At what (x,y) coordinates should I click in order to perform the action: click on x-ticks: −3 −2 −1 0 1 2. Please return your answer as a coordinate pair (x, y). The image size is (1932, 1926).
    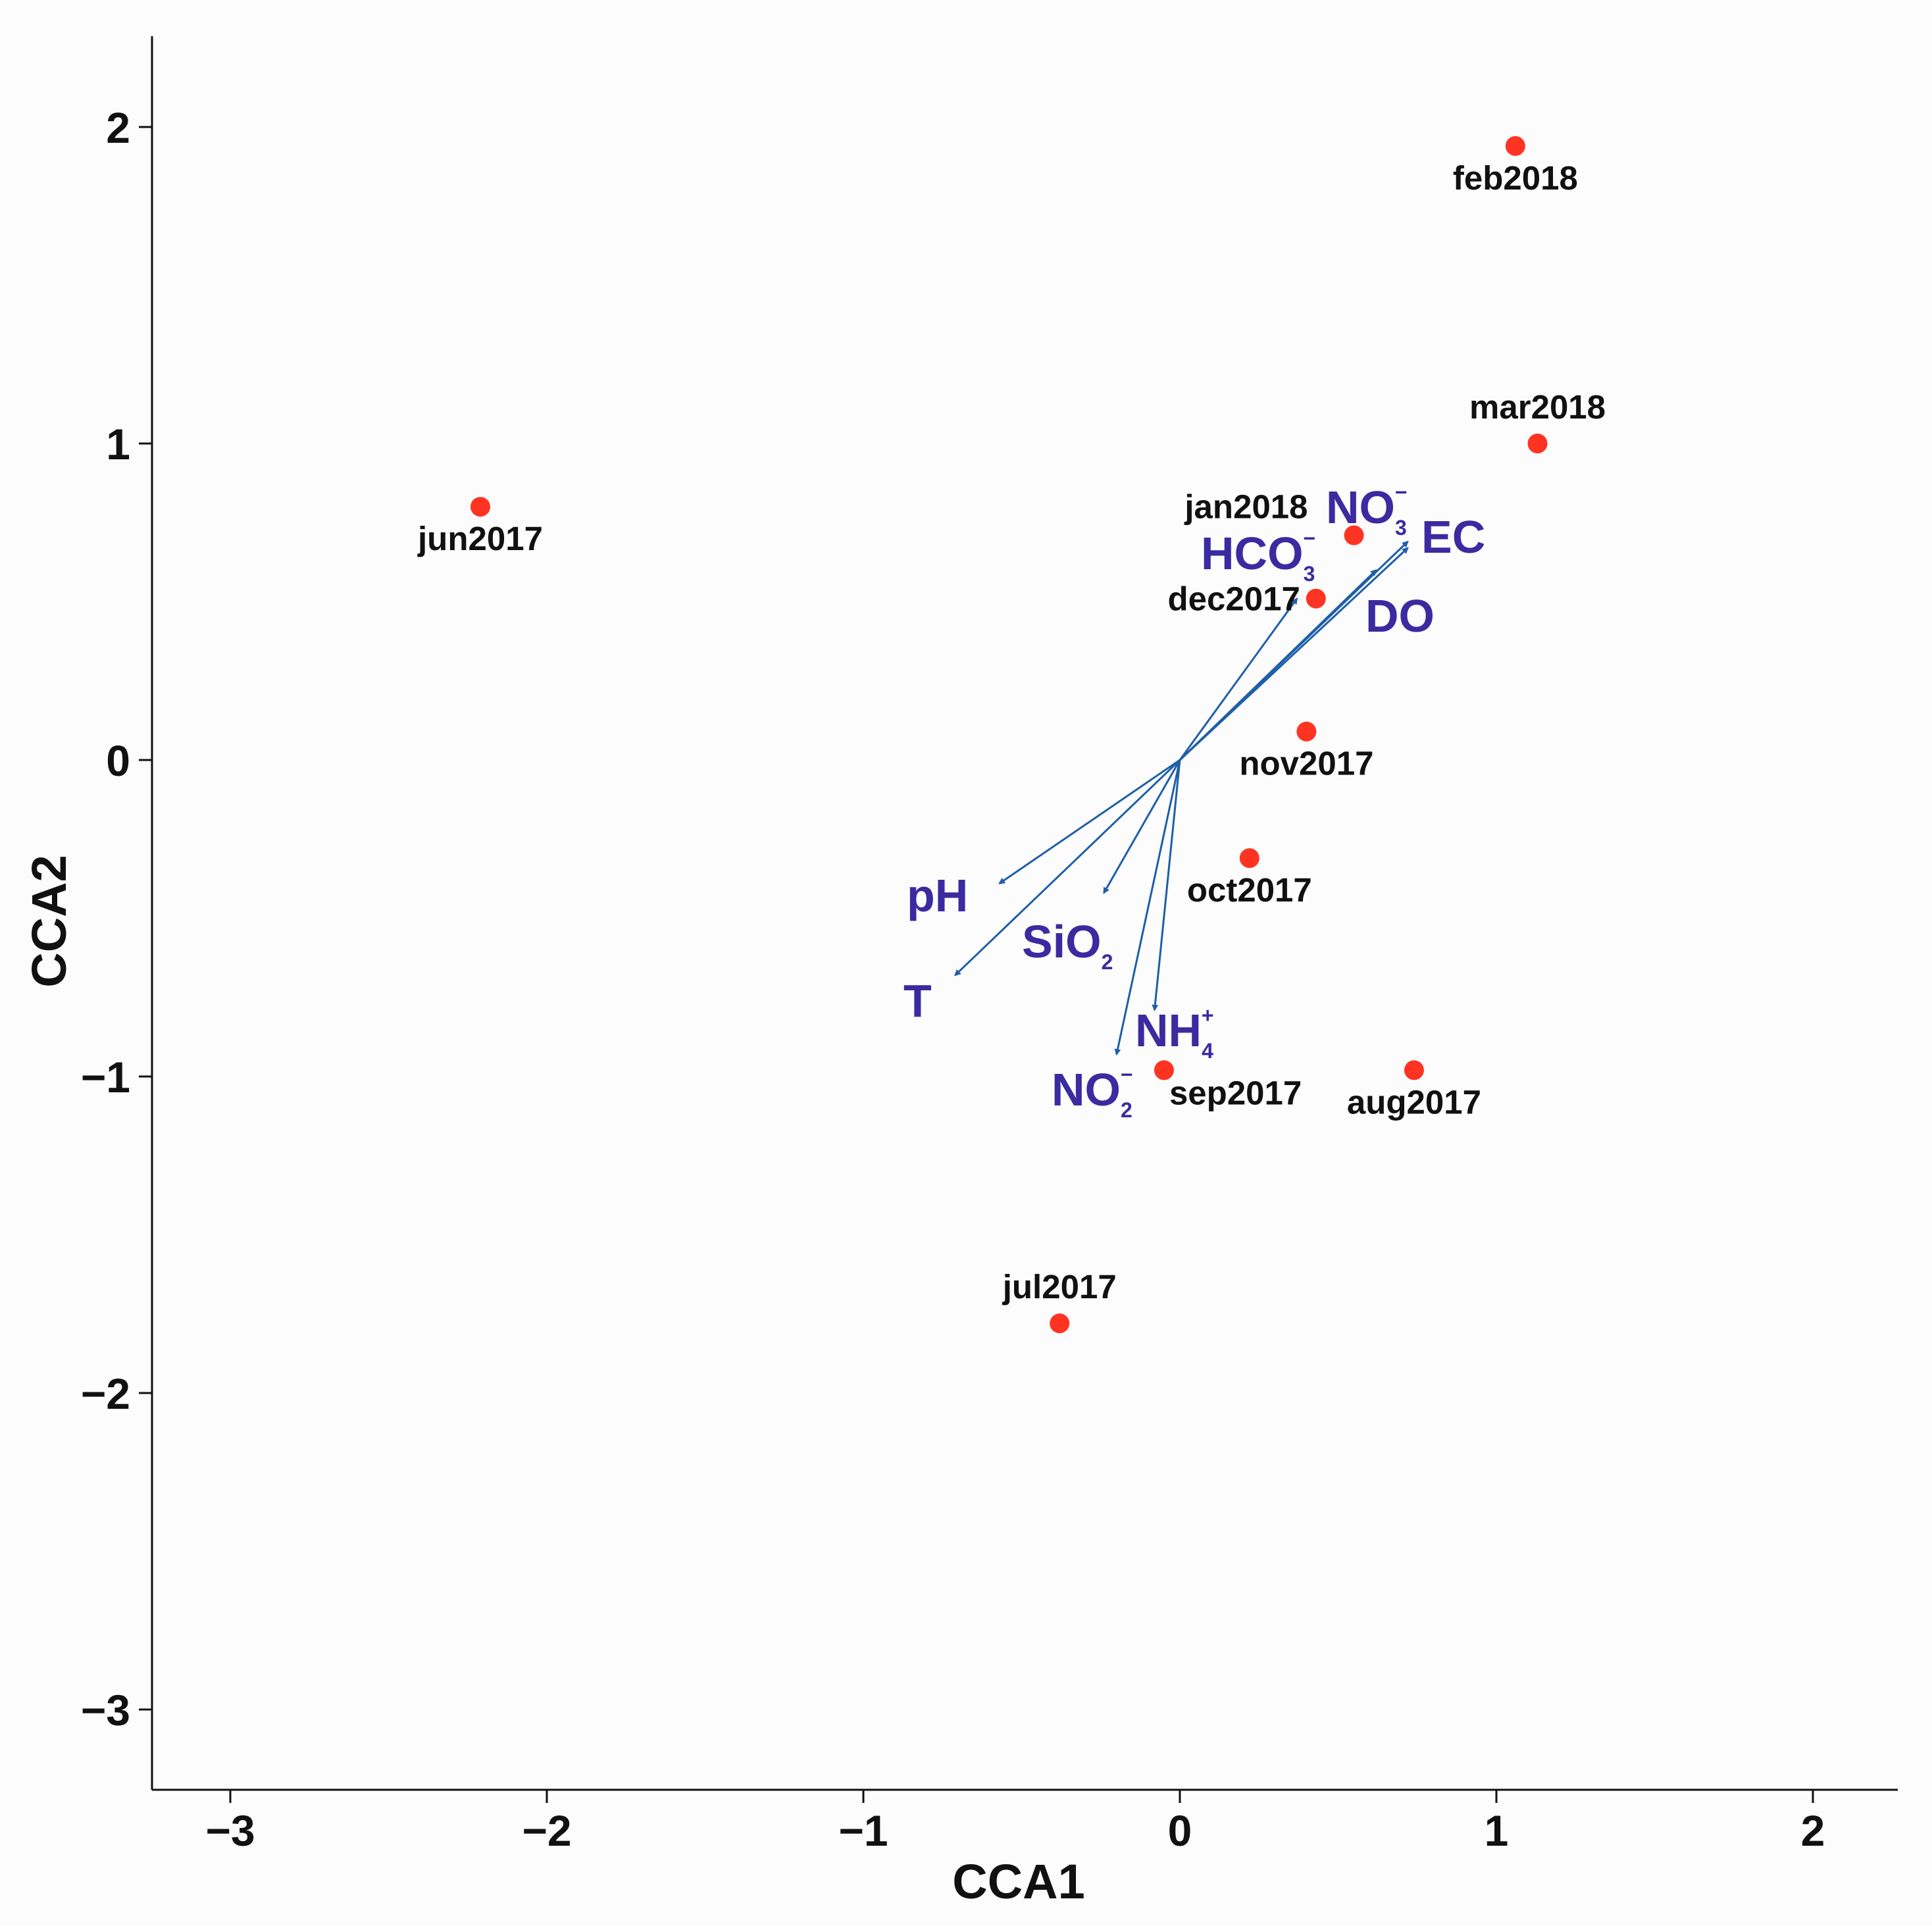
    Looking at the image, I should click on (1015, 1822).